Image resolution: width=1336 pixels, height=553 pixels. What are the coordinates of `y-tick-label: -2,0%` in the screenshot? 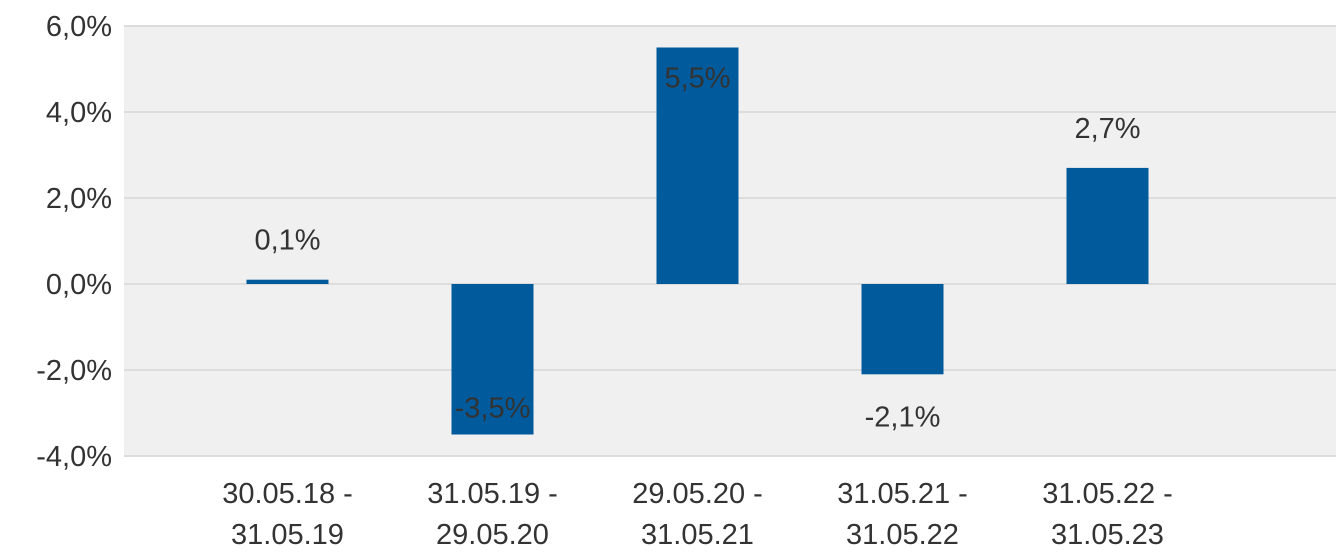 It's located at (74, 371).